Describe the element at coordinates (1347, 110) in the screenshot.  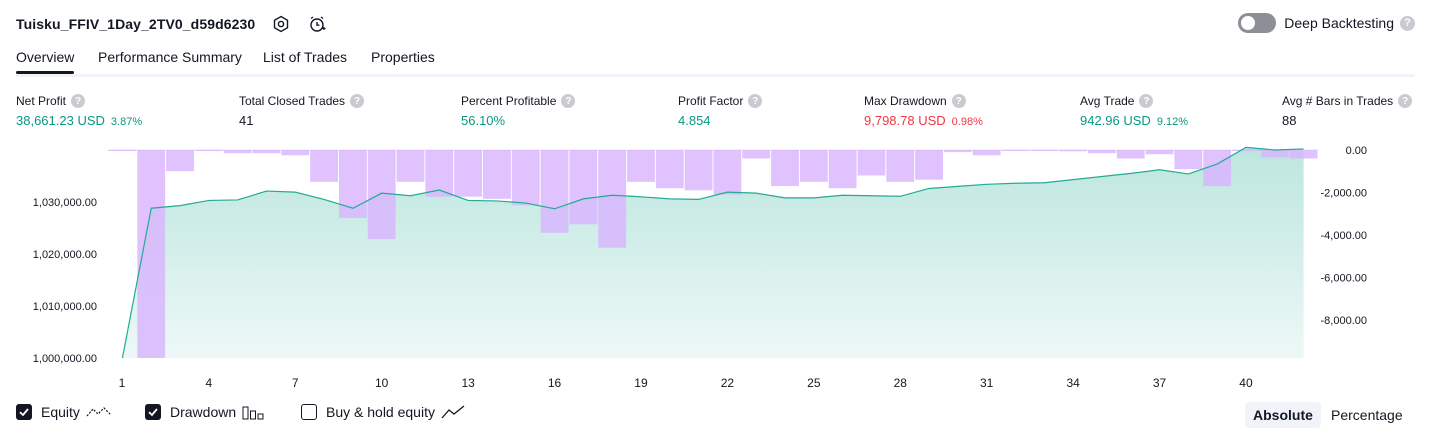
I see `stat-avg-bars-in-trades: Avg # Bars in Trades? 88` at that location.